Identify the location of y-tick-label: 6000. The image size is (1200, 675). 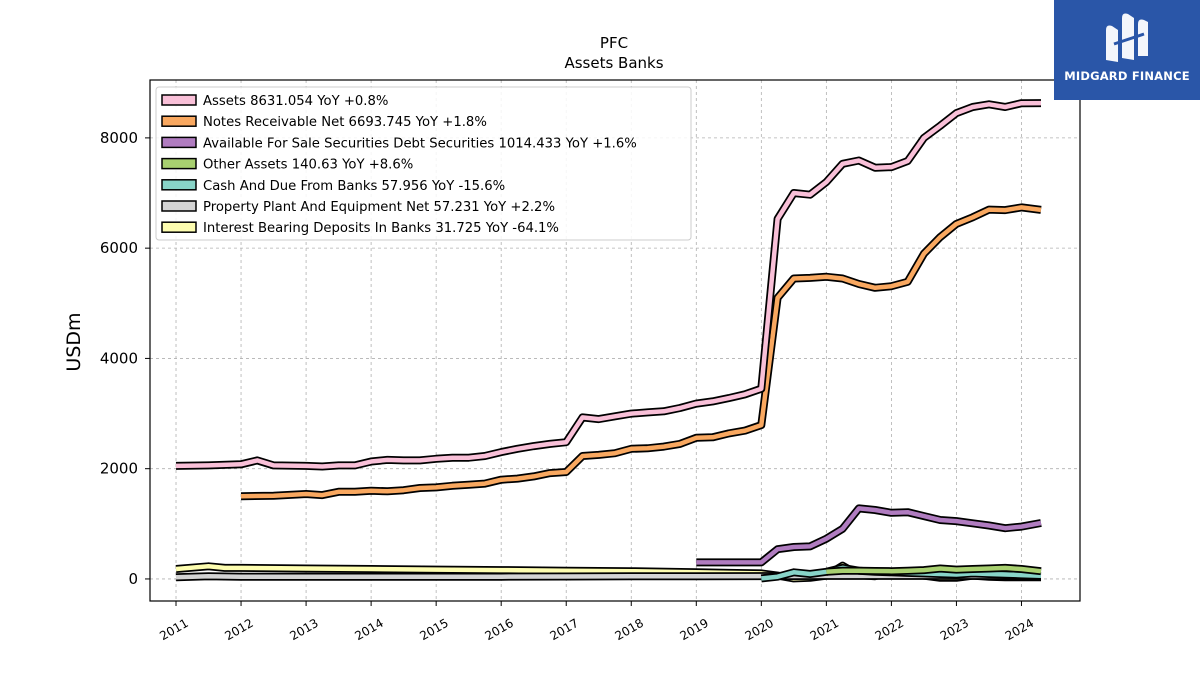
(119, 248).